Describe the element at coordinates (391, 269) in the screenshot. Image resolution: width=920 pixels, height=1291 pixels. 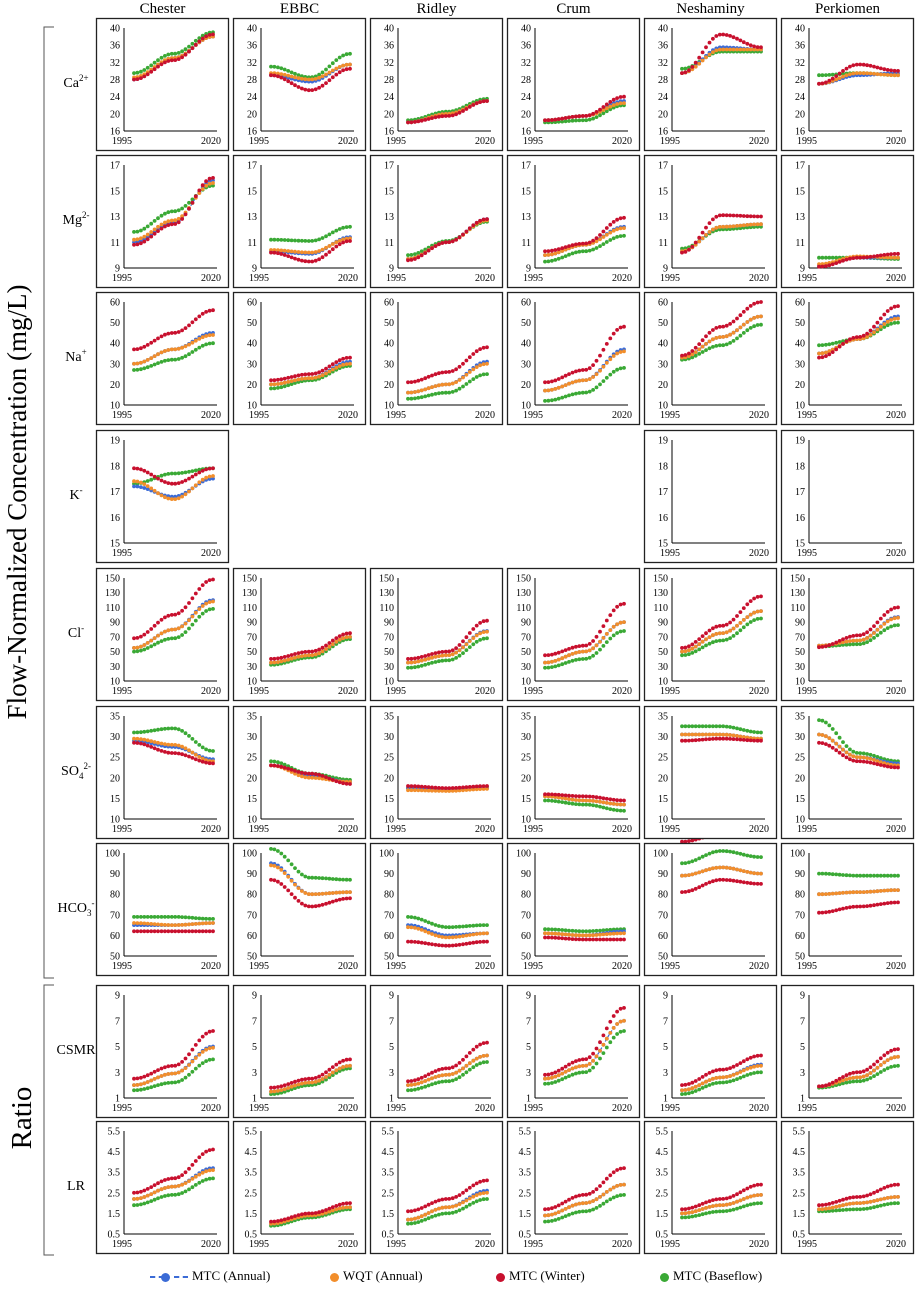
I see `y-tick-label: 9` at that location.